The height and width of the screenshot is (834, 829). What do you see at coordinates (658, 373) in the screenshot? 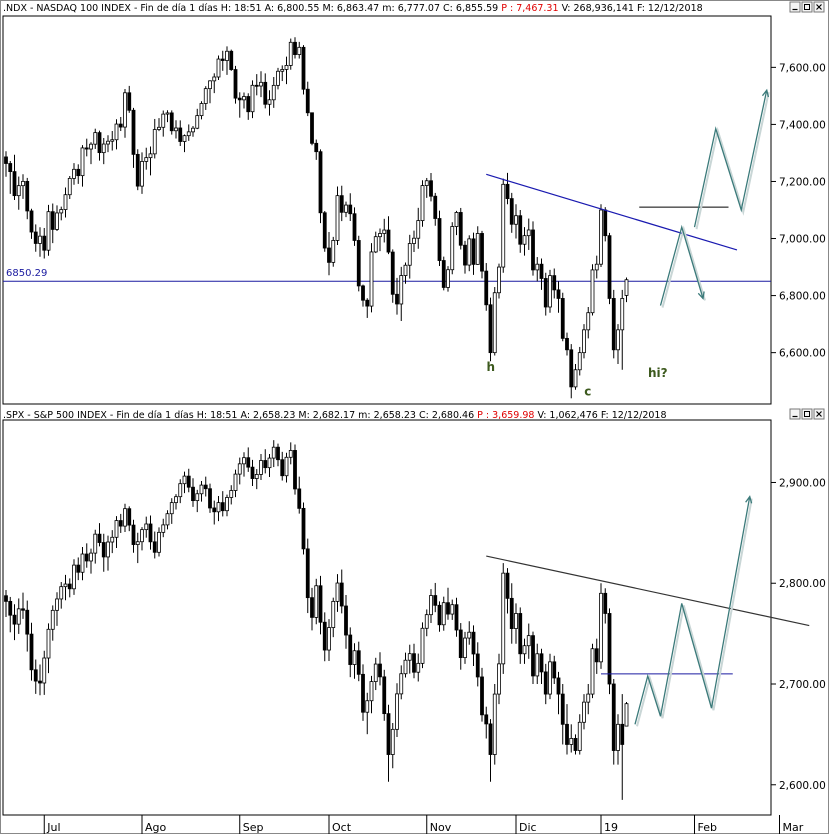
I see `wave-annotation: hi?` at bounding box center [658, 373].